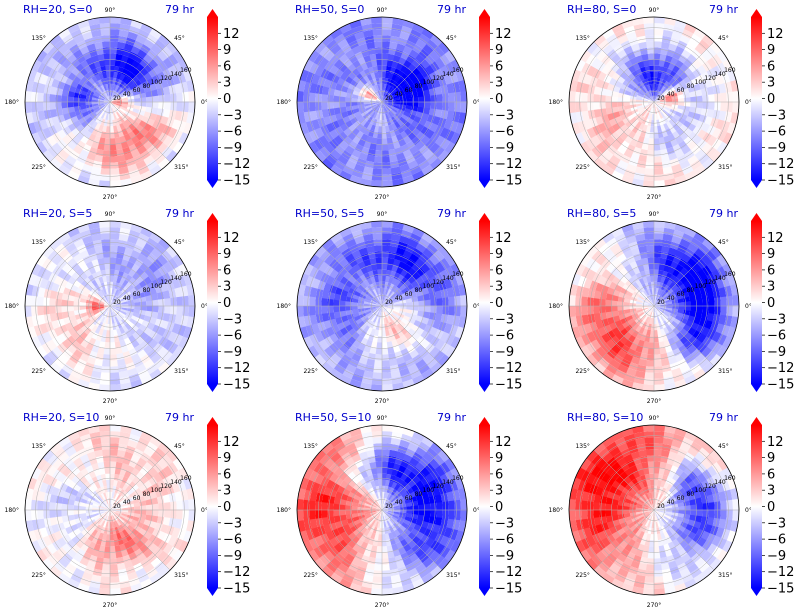 Image resolution: width=795 pixels, height=612 pixels. I want to click on colorbar-tick-label: −6, so click(776, 336).